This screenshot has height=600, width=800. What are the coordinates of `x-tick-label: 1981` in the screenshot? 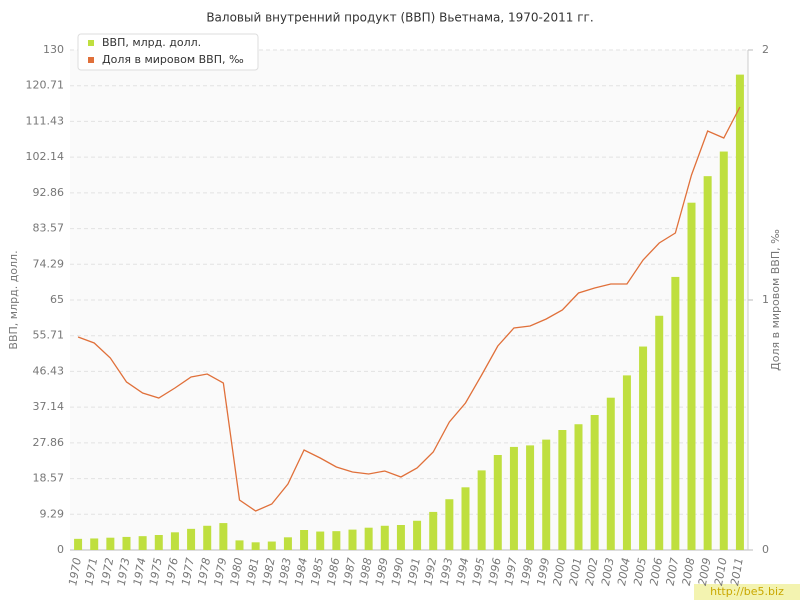 It's located at (253, 572).